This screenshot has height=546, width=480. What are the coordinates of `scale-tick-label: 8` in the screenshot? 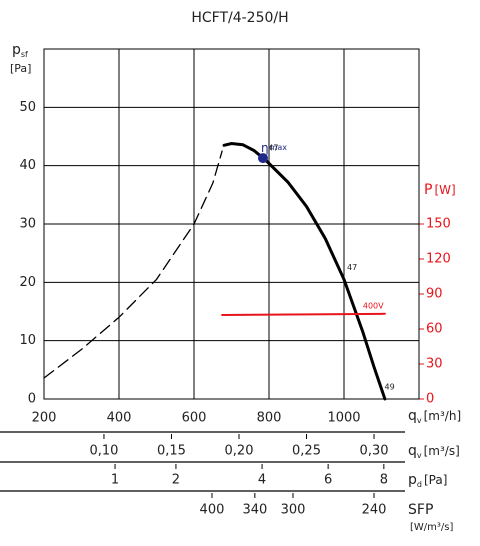 It's located at (384, 480).